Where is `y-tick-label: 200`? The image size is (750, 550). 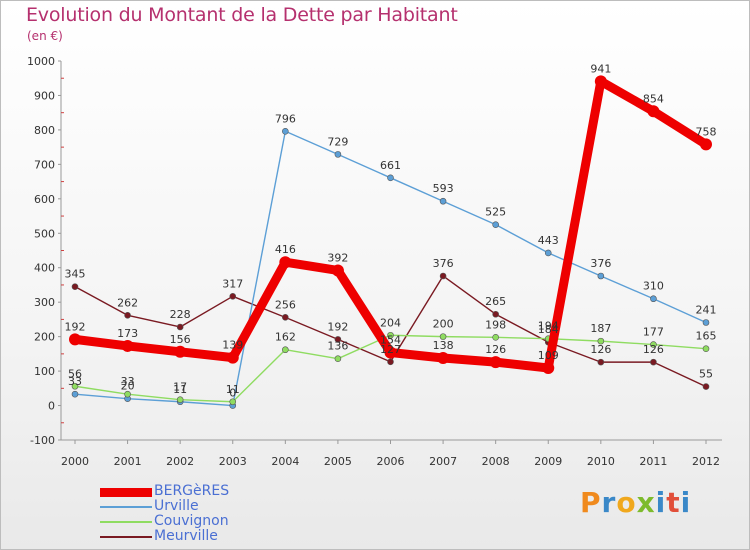
y-tick-label: 200 is located at coordinates (44, 337).